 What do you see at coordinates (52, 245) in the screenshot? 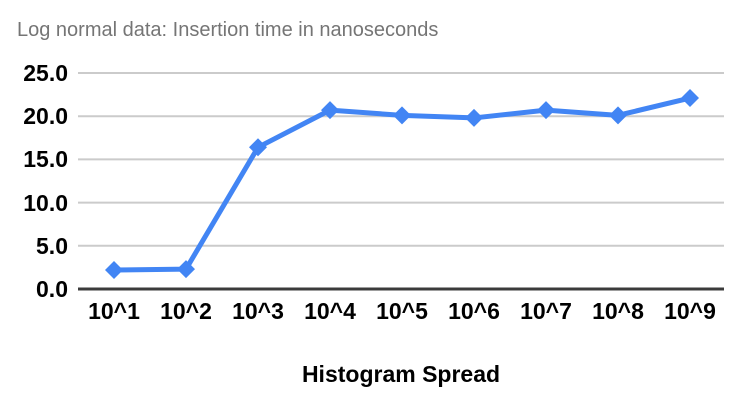
I see `y-tick-label: 5.0` at bounding box center [52, 245].